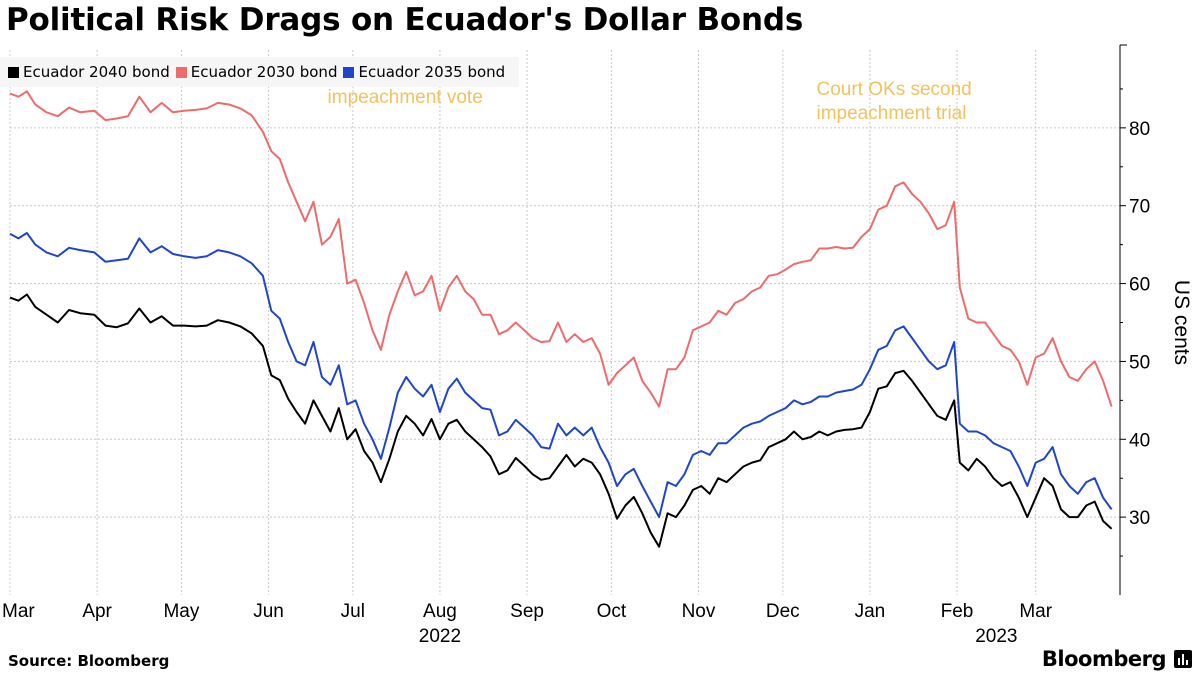 Image resolution: width=1200 pixels, height=675 pixels. Describe the element at coordinates (268, 611) in the screenshot. I see `x-tick-label: Jun` at that location.